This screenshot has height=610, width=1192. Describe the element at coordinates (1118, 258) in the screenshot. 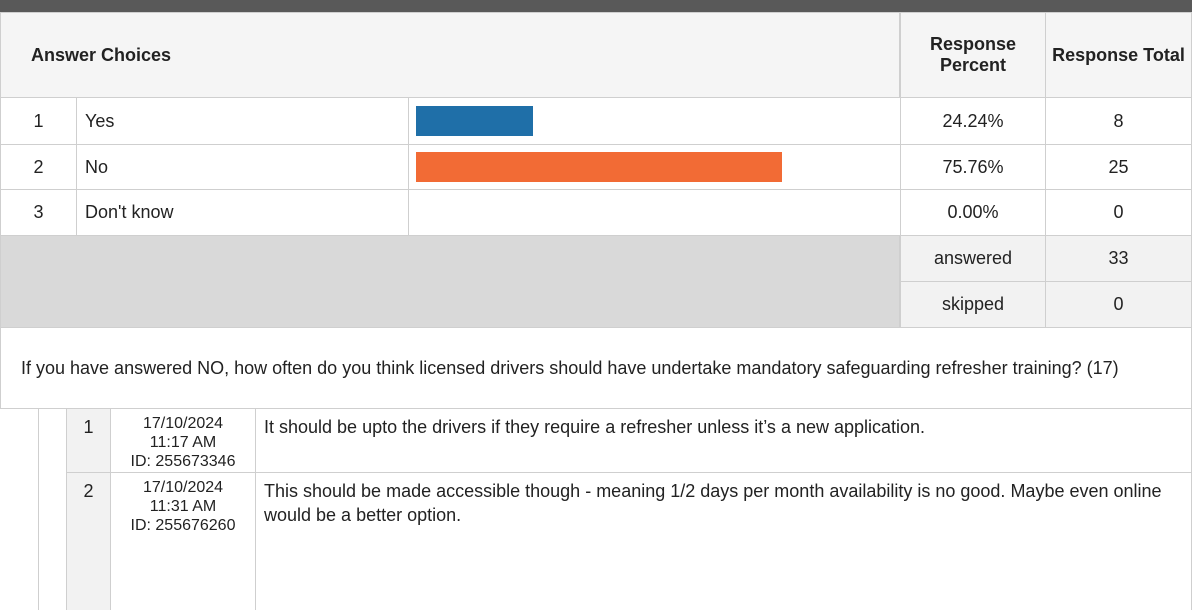

I see `summary-value: 33` at that location.